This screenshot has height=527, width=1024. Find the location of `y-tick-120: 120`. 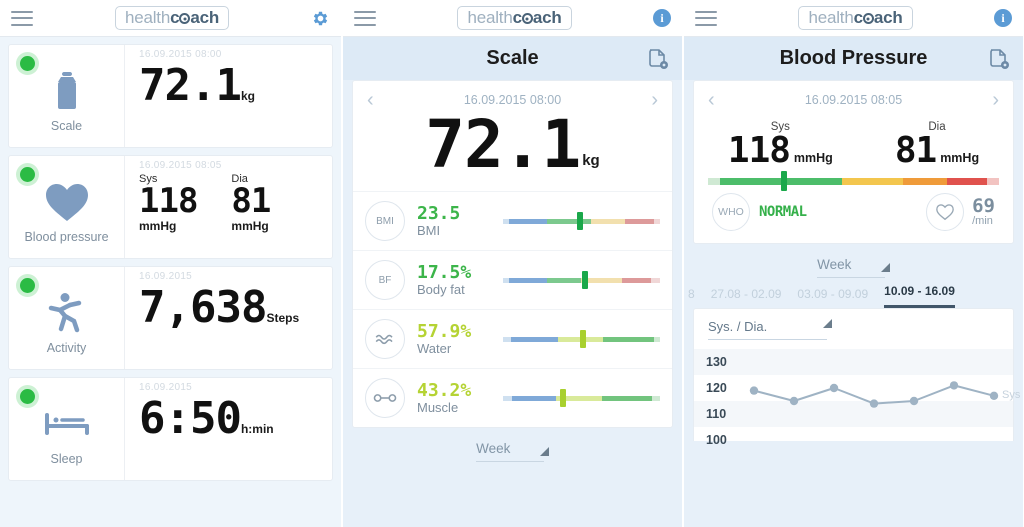

y-tick-120: 120 is located at coordinates (716, 388).